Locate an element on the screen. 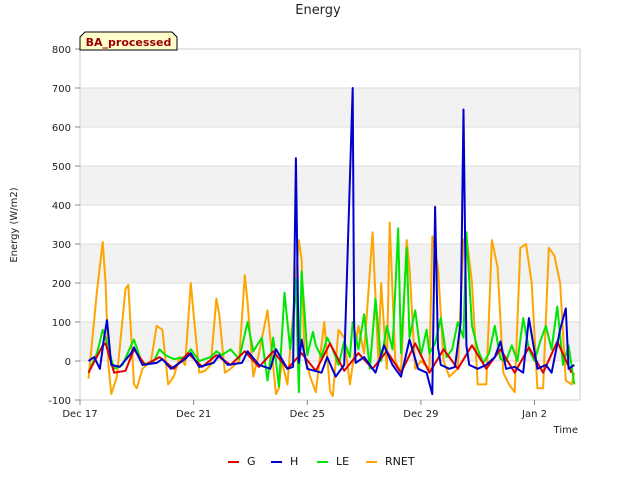 This screenshot has height=480, width=640. x-tick-label: Dec 25 is located at coordinates (307, 414).